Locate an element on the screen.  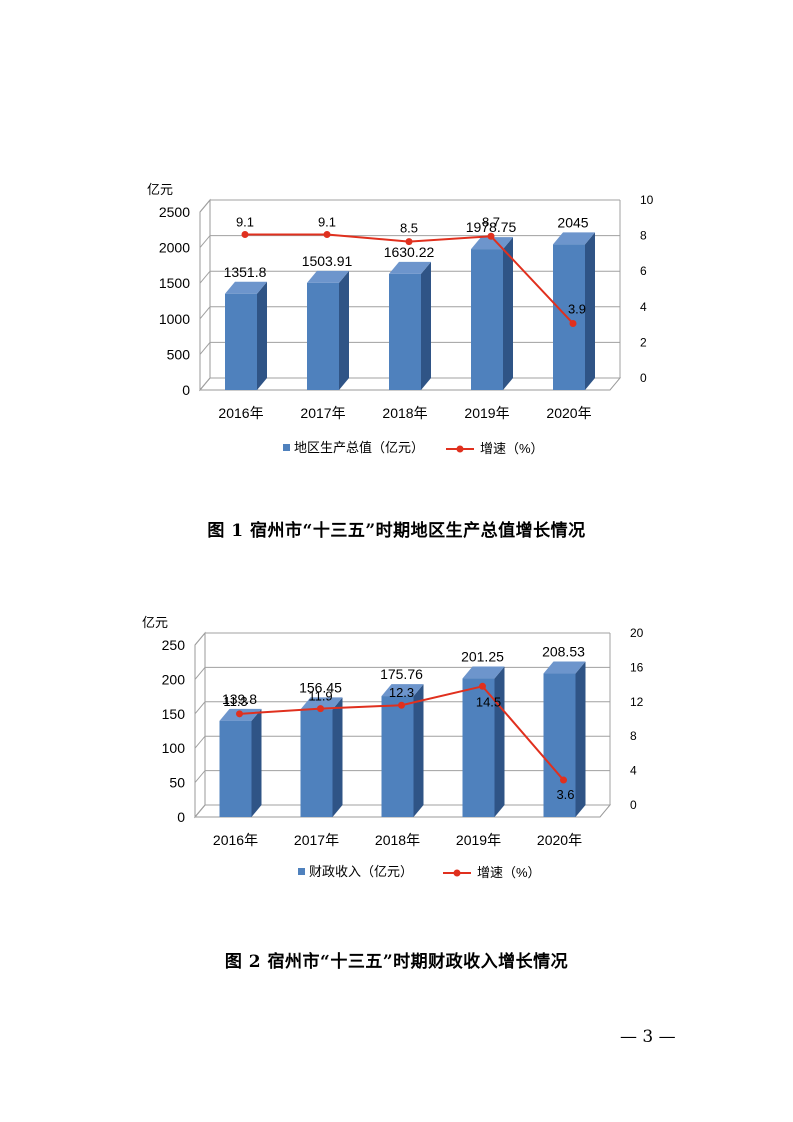
bar-value-label: 1351.8 is located at coordinates (245, 272).